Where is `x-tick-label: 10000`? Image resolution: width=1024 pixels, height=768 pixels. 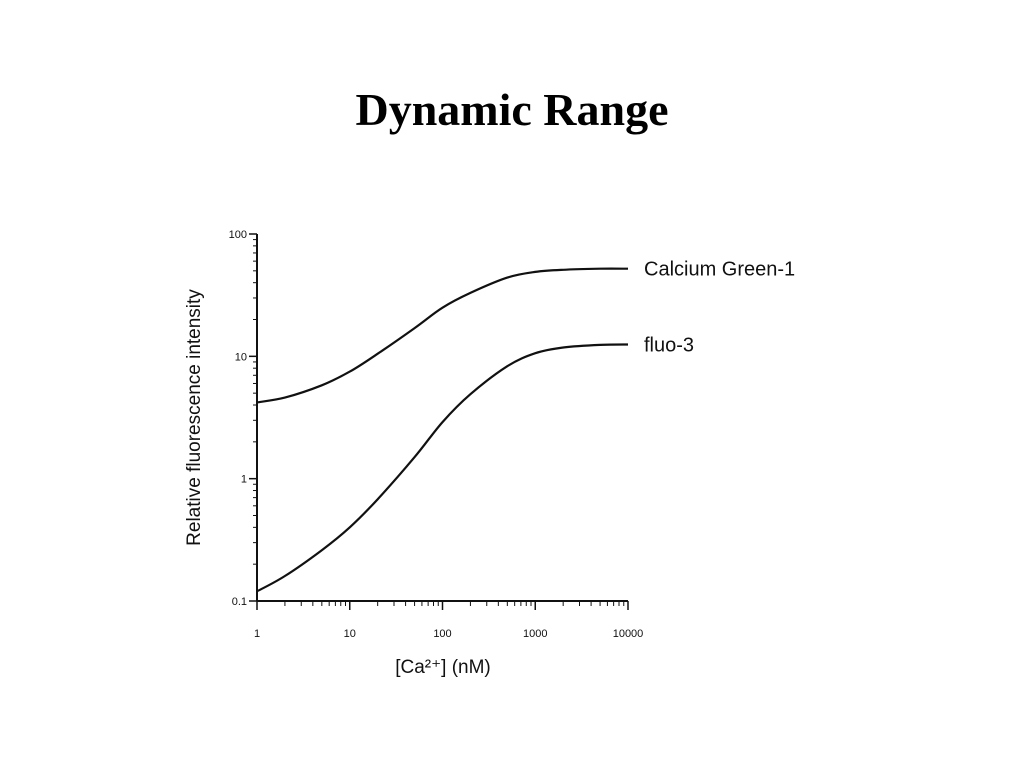
x-tick-label: 10000 is located at coordinates (628, 634).